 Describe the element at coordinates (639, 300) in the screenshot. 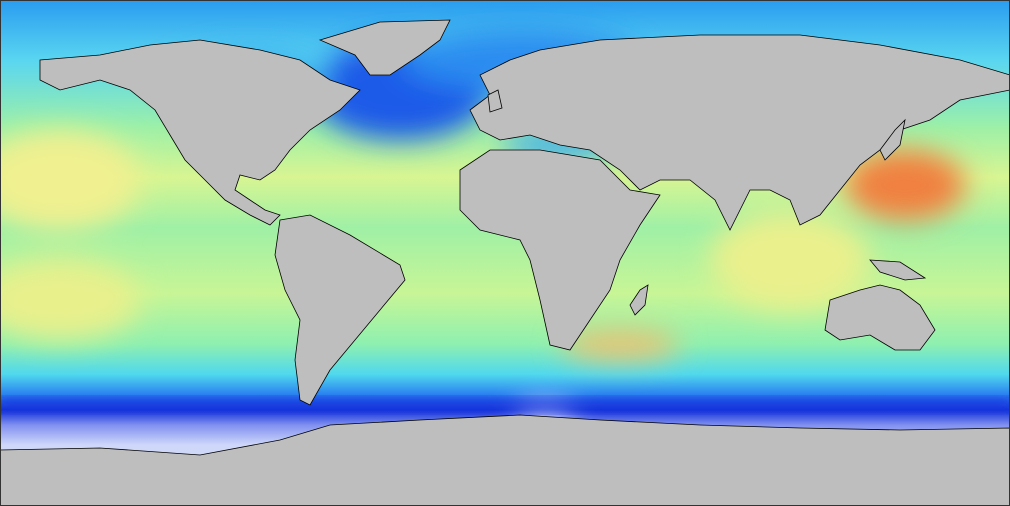

I see `madagascar` at that location.